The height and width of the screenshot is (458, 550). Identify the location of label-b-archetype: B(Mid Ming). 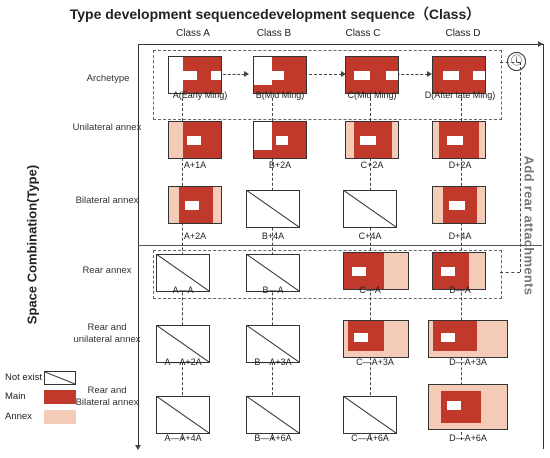
(280, 95).